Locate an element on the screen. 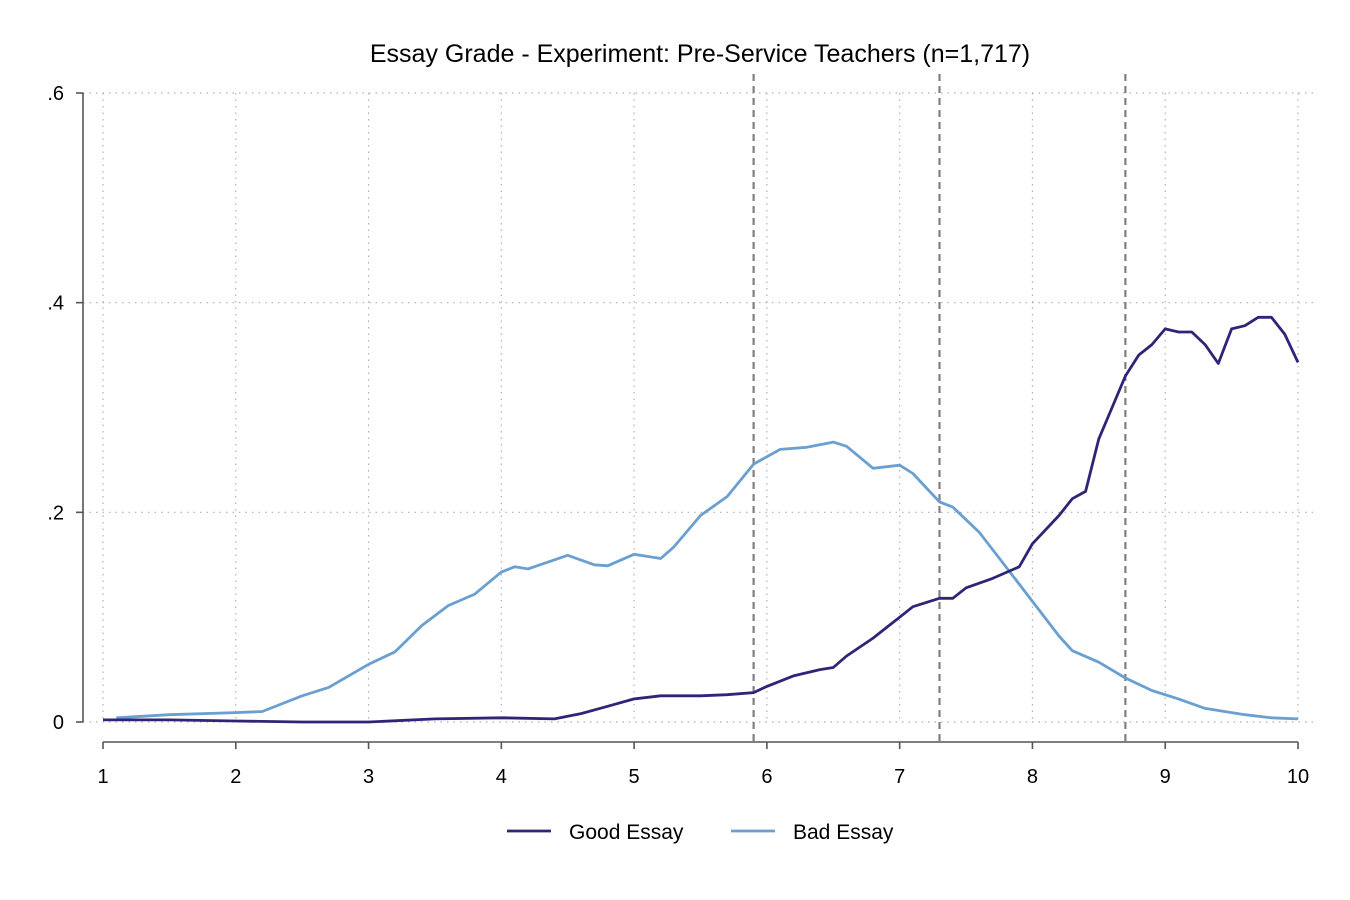 This screenshot has width=1350, height=900. x-tick-label-3: 4 is located at coordinates (501, 777).